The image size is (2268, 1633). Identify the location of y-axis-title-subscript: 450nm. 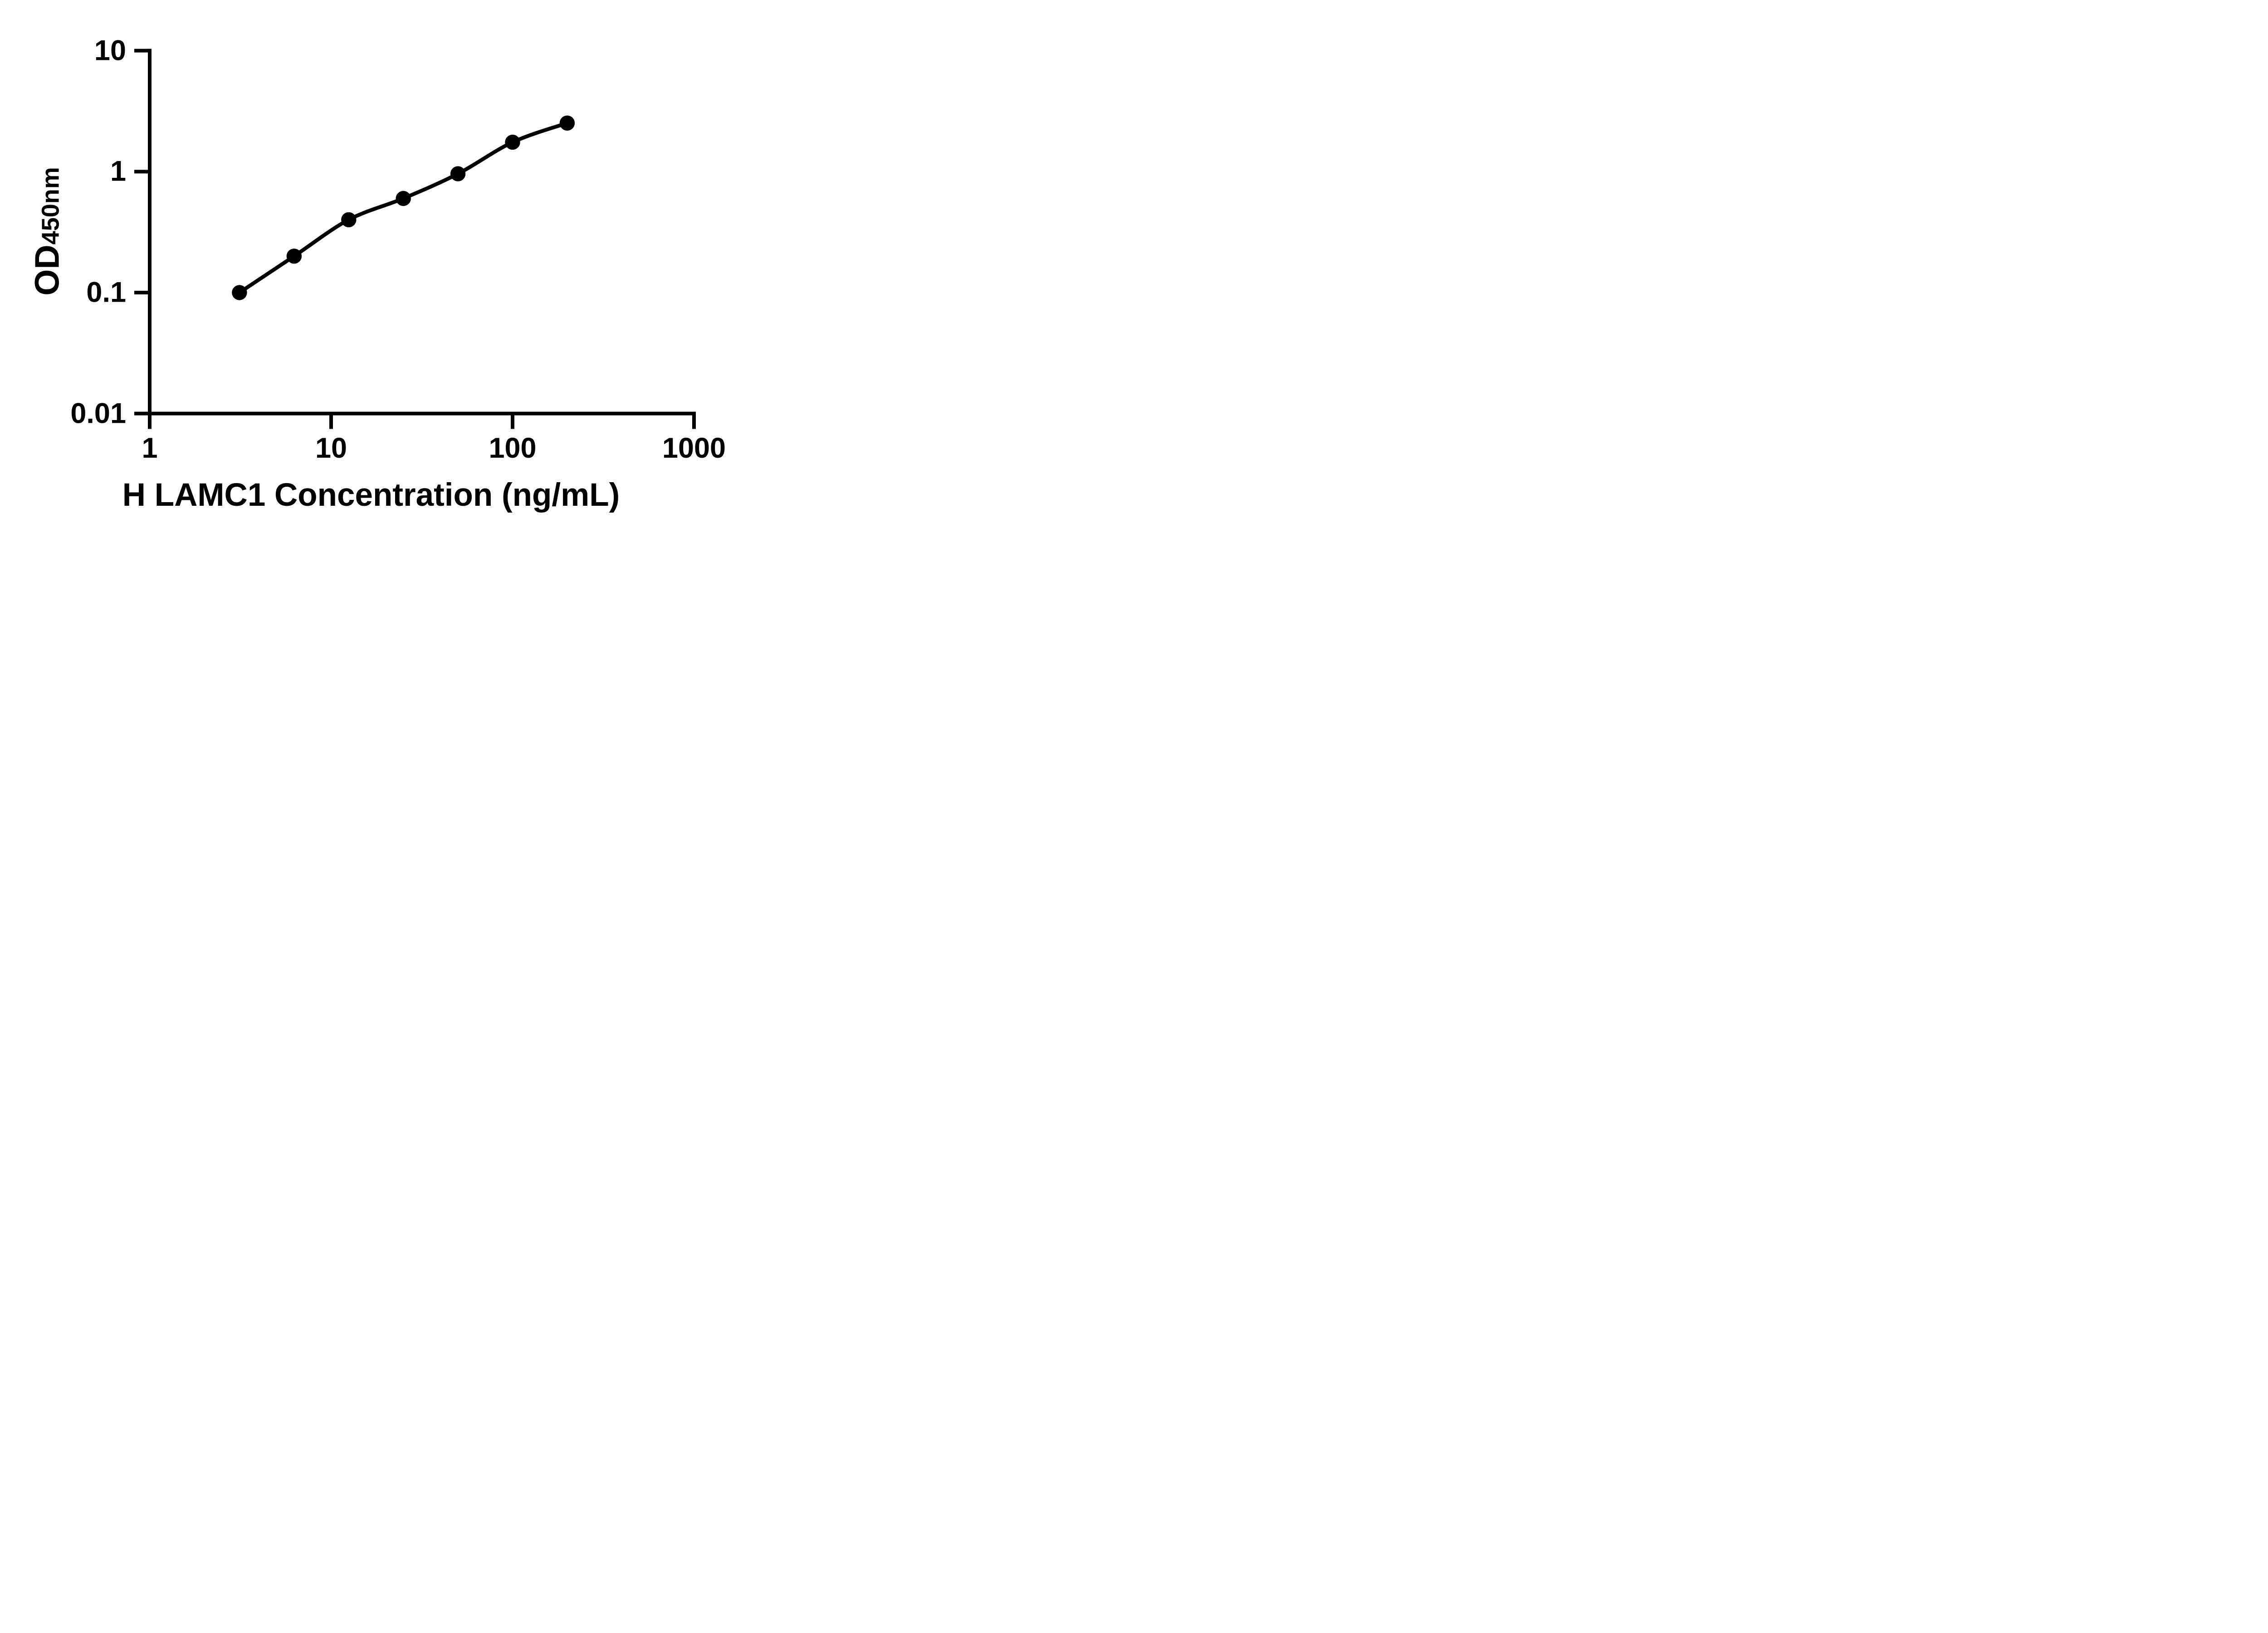
(51, 206).